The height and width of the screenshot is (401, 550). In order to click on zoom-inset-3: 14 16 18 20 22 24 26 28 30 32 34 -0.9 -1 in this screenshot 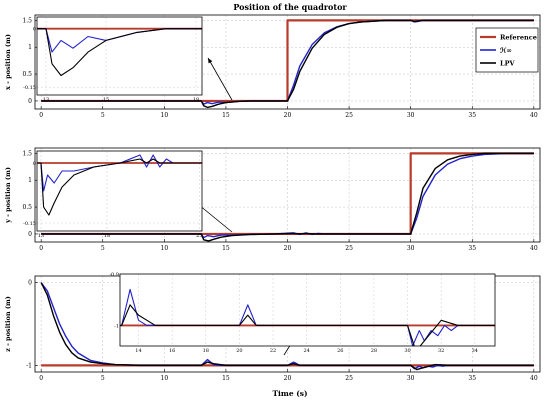, I will do `click(302, 313)`.